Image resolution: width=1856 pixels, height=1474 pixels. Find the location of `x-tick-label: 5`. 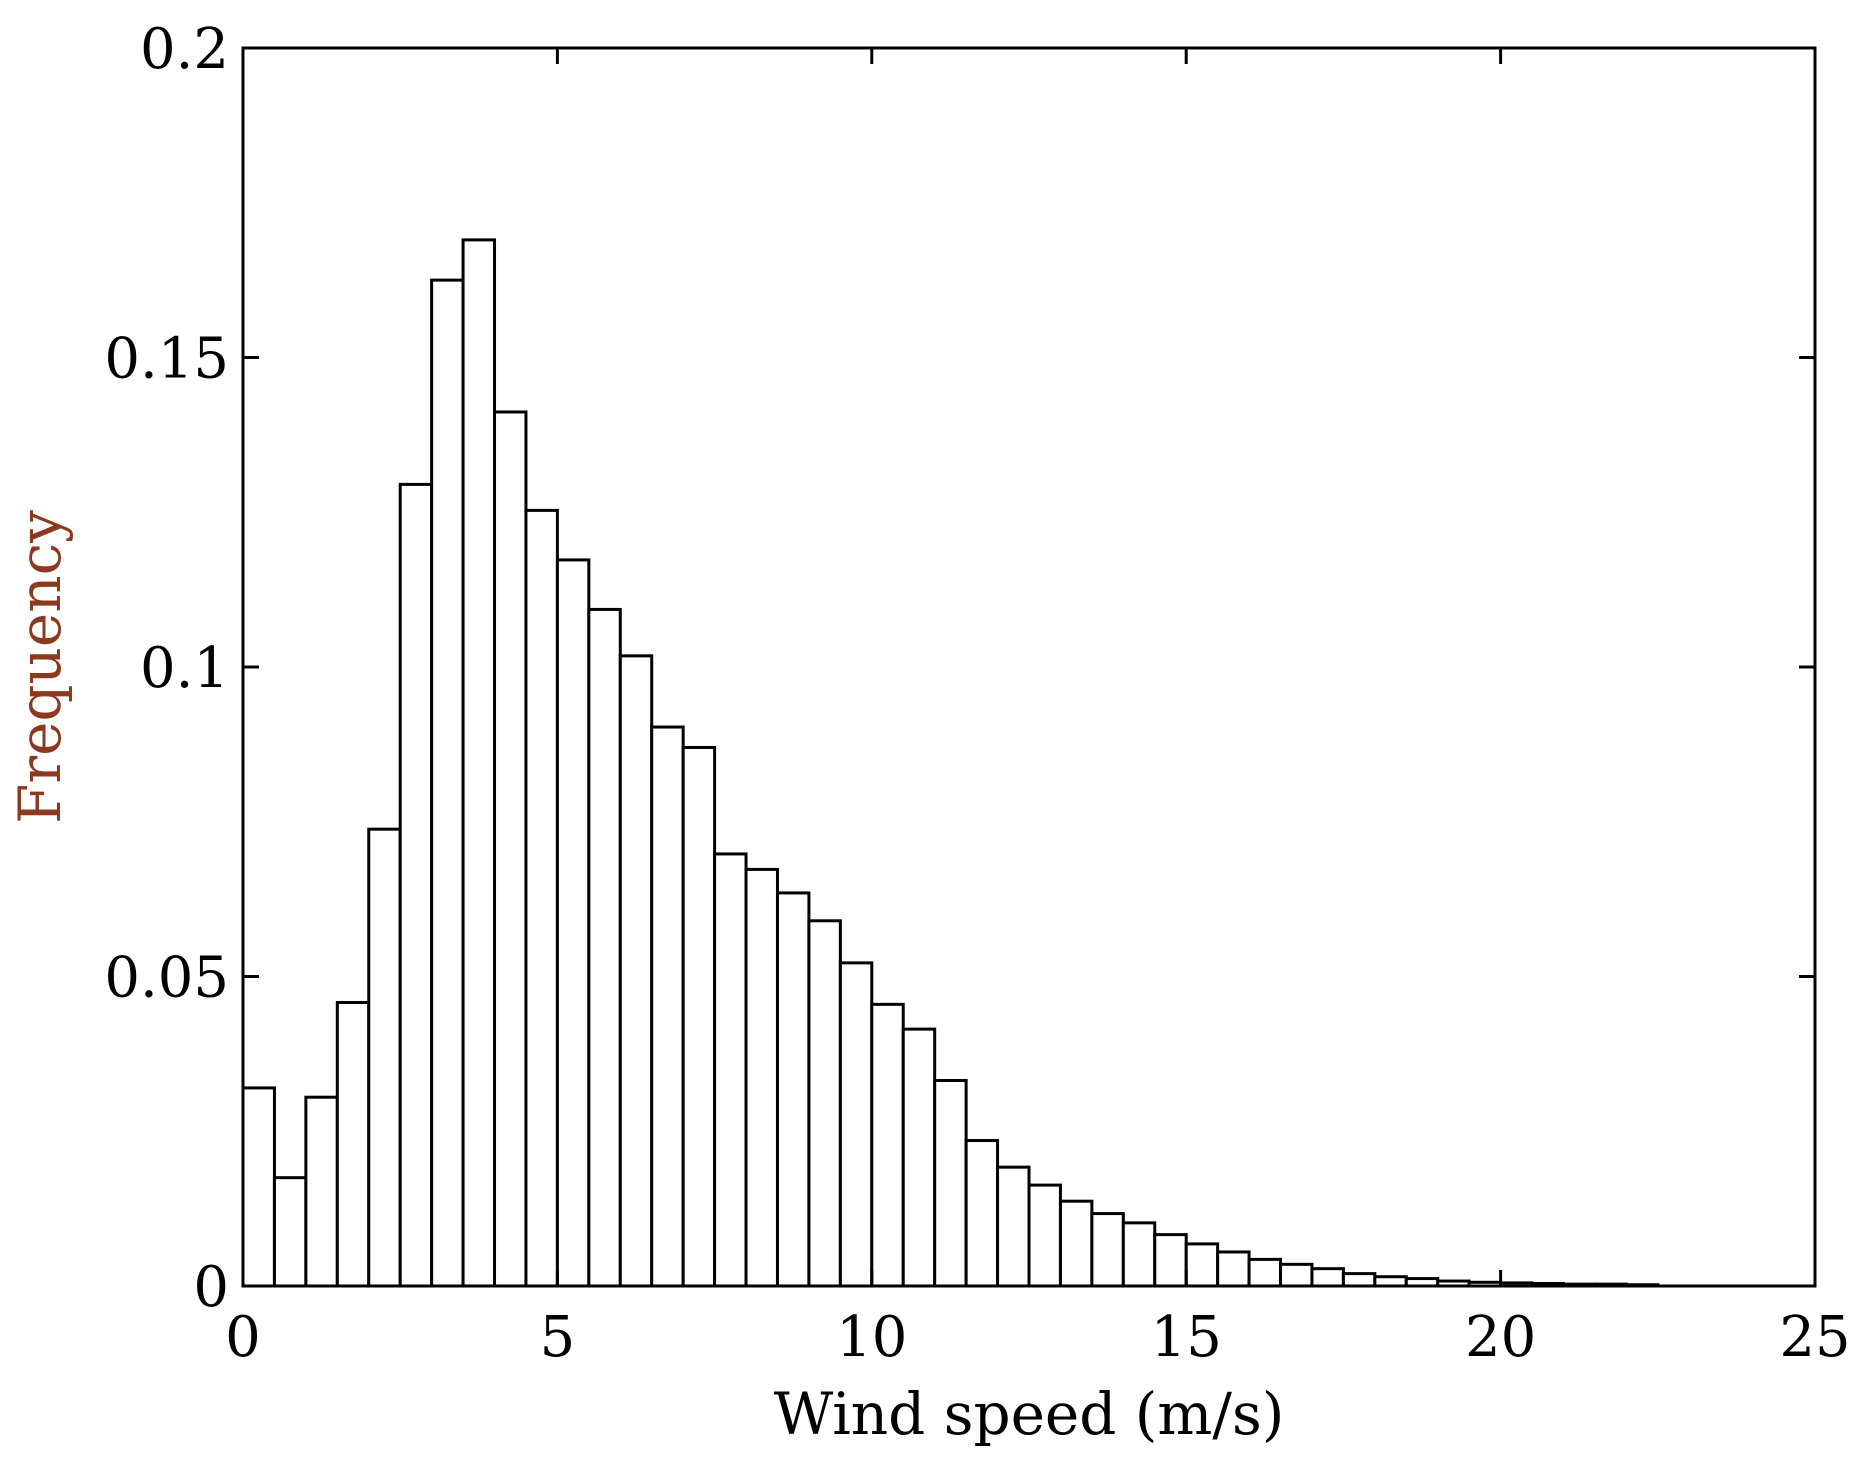

x-tick-label: 5 is located at coordinates (558, 1337).